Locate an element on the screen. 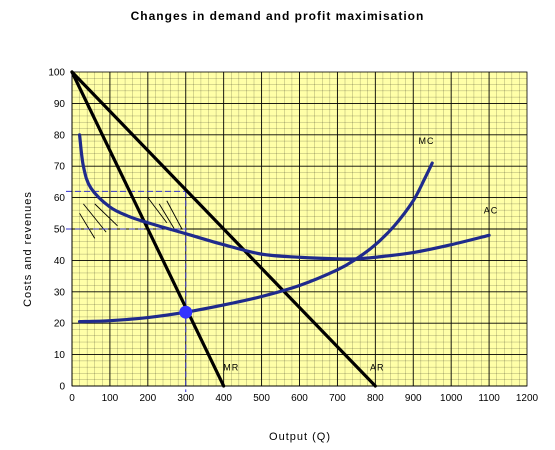 This screenshot has height=450, width=555. mc-label: MC is located at coordinates (427, 141).